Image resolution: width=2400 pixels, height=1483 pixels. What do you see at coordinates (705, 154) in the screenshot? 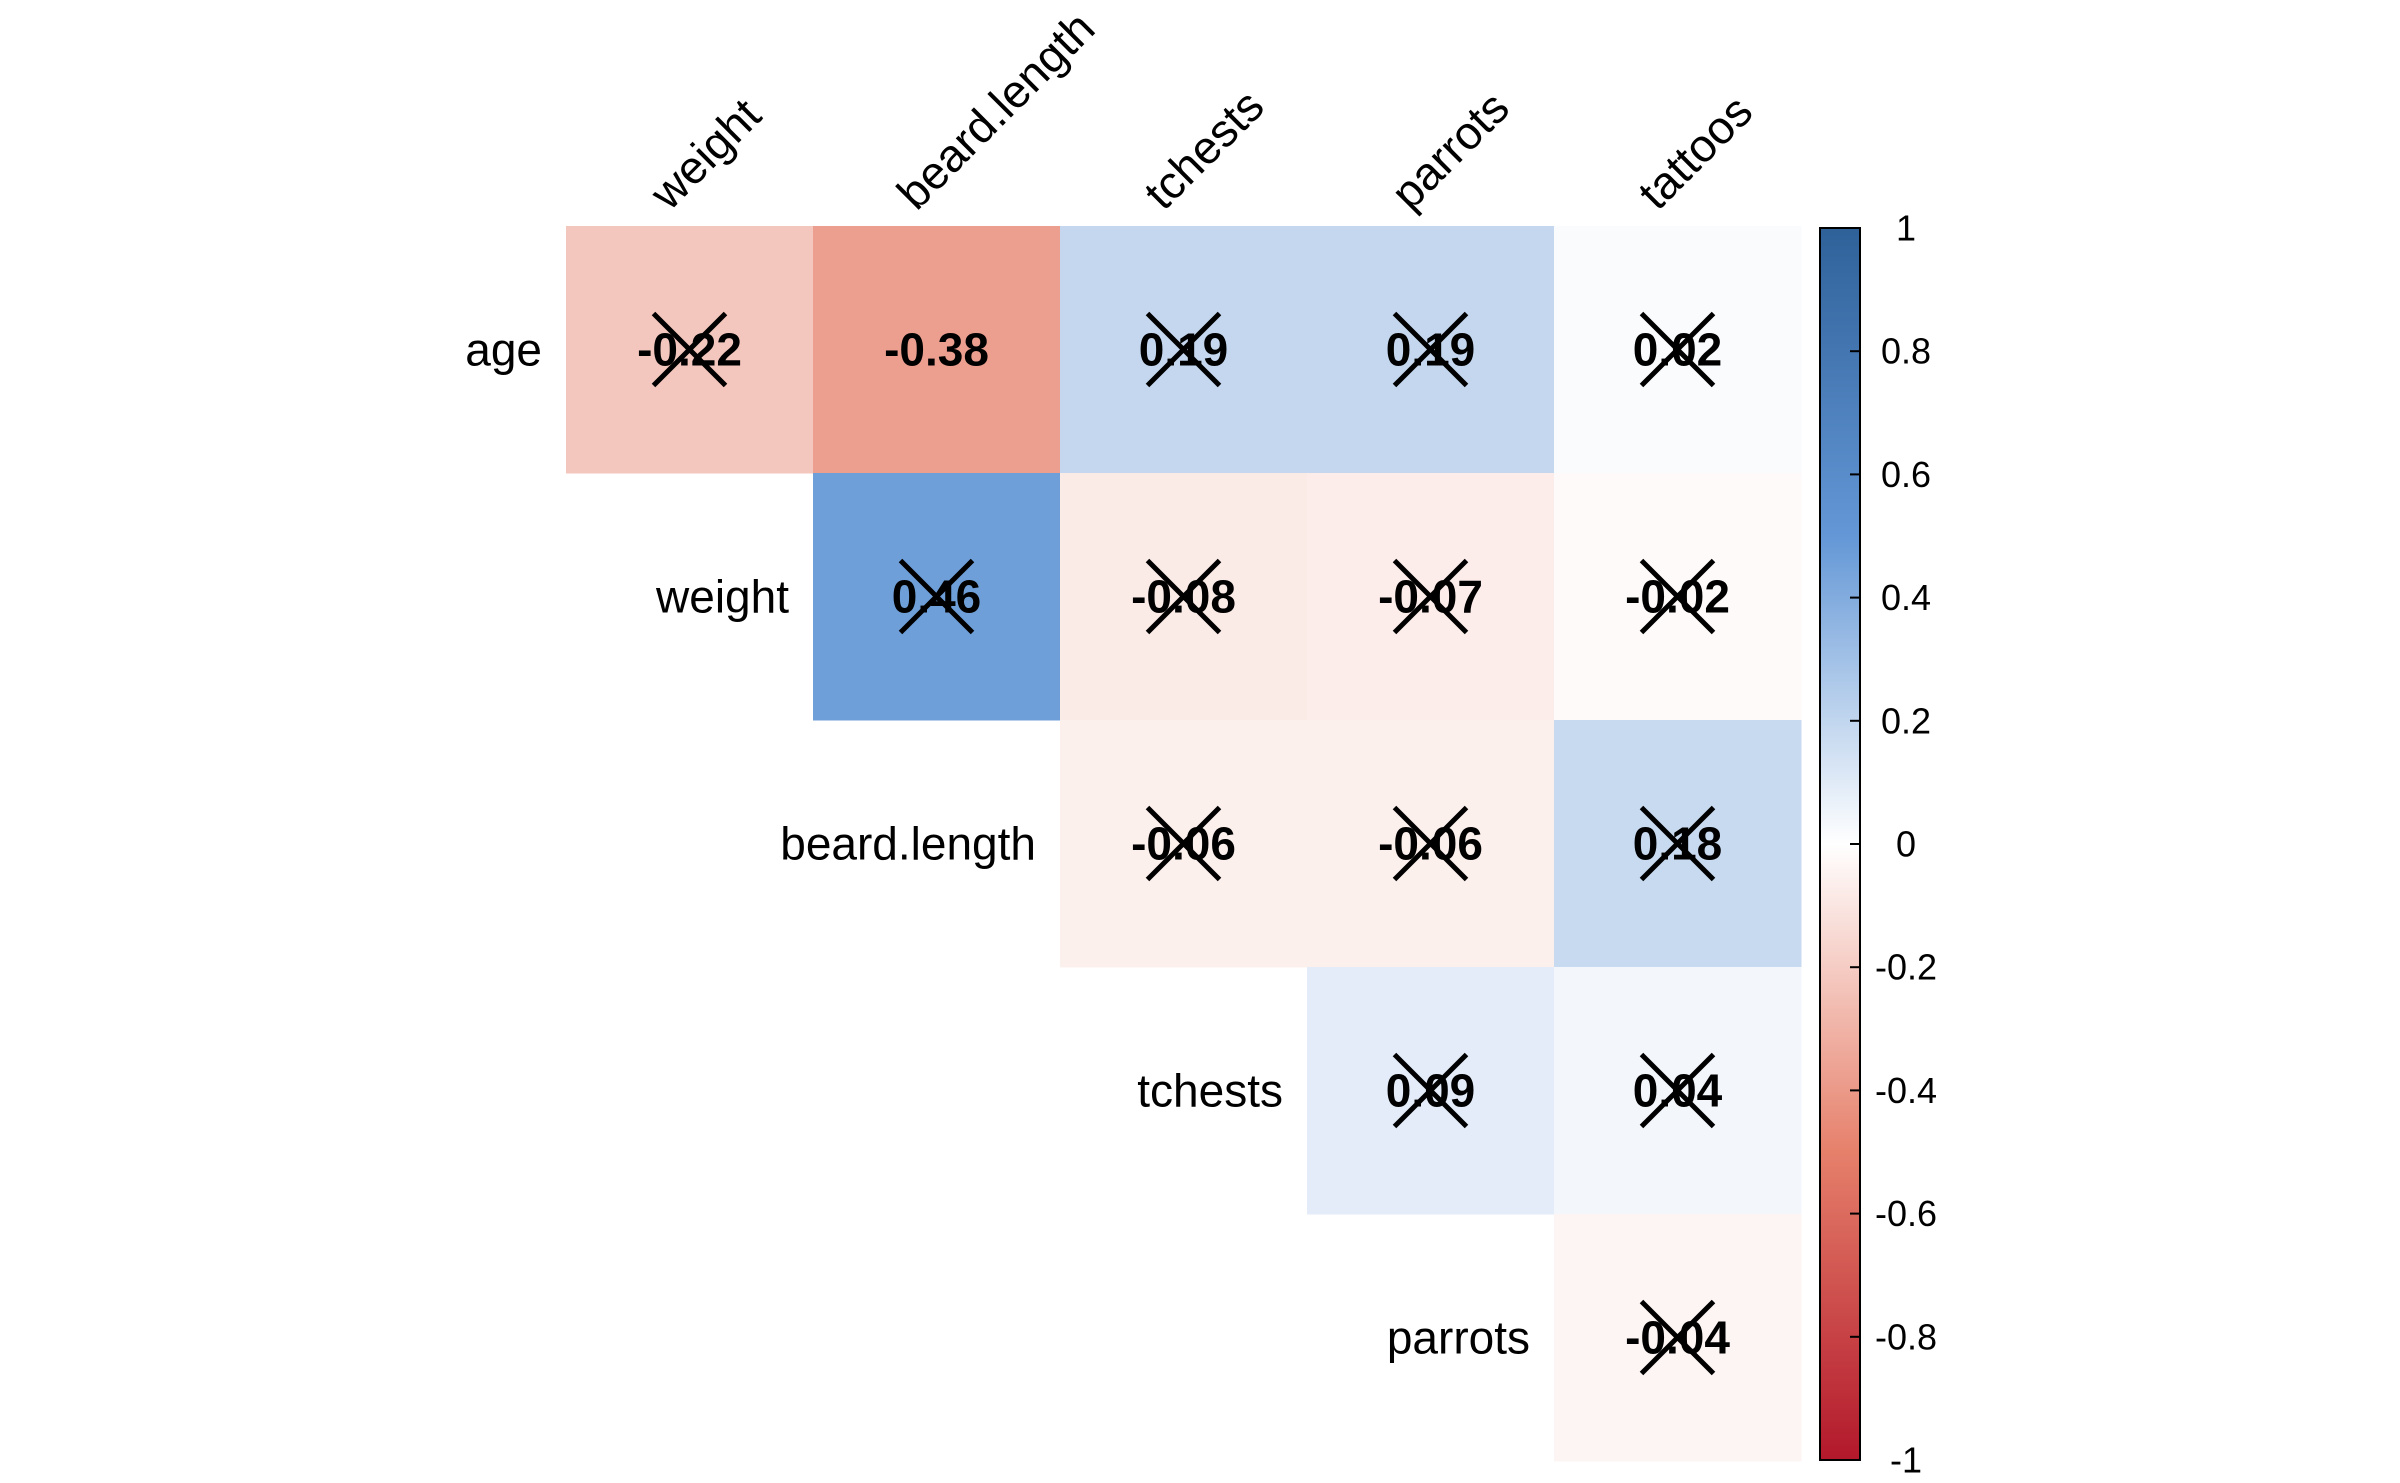
I see `column-label-weight: weight` at bounding box center [705, 154].